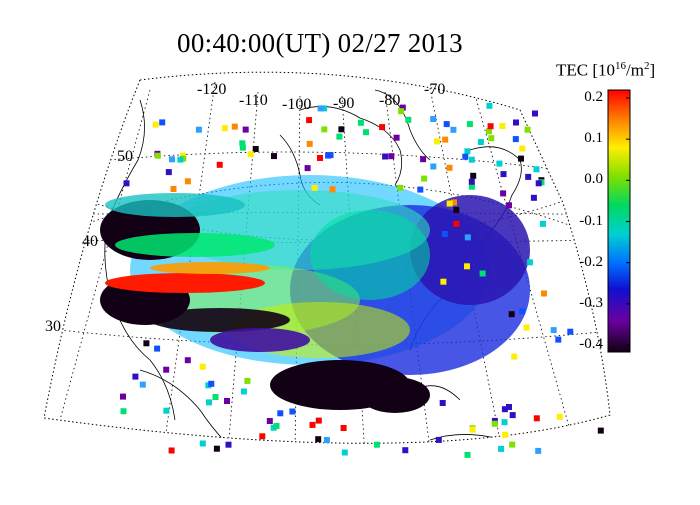  Describe the element at coordinates (344, 103) in the screenshot. I see `longitude-label: -90` at that location.